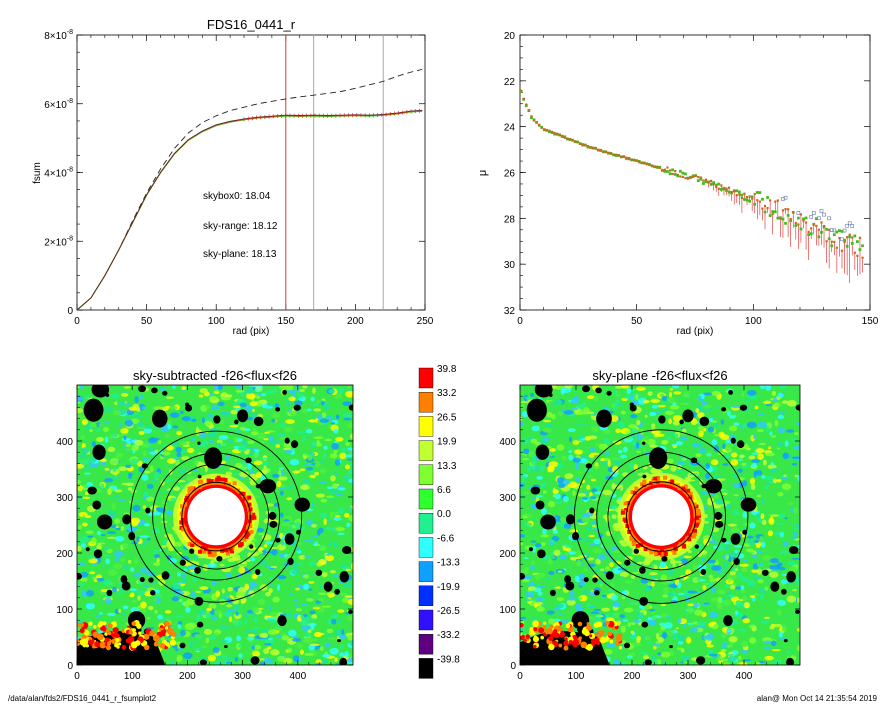  What do you see at coordinates (216, 321) in the screenshot?
I see `x-tick-label: 100` at bounding box center [216, 321].